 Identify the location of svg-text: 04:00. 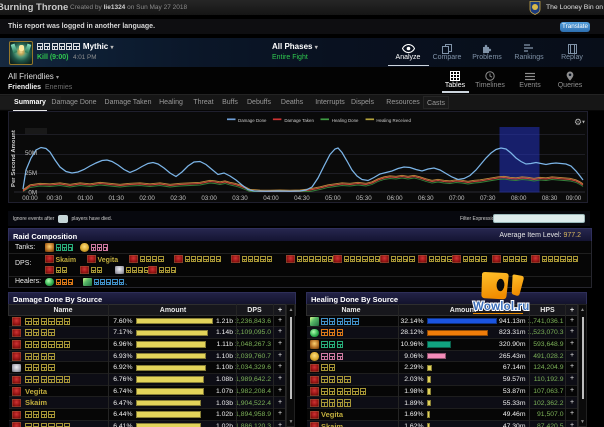
(271, 198).